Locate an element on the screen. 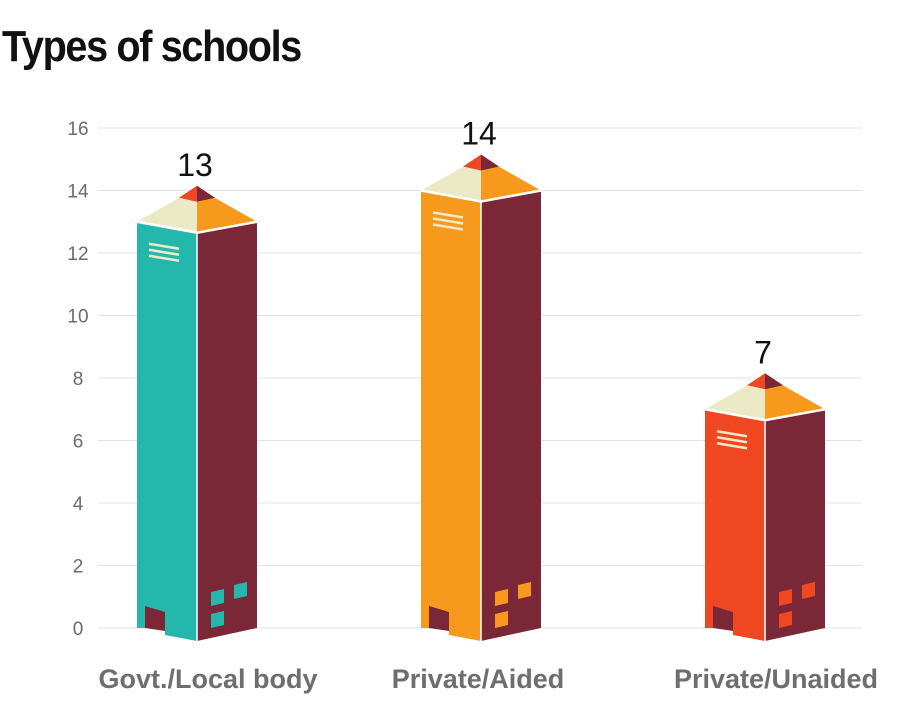  data-label: 13 is located at coordinates (195, 165).